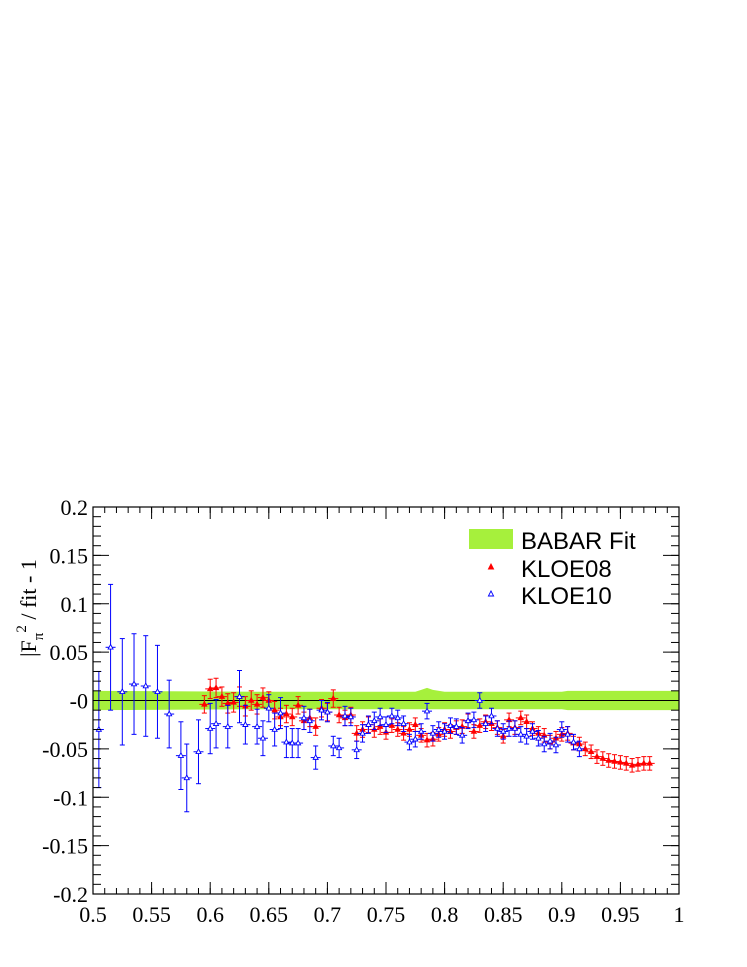 The image size is (747, 967). I want to click on x-tick-label: 0.85, so click(503, 914).